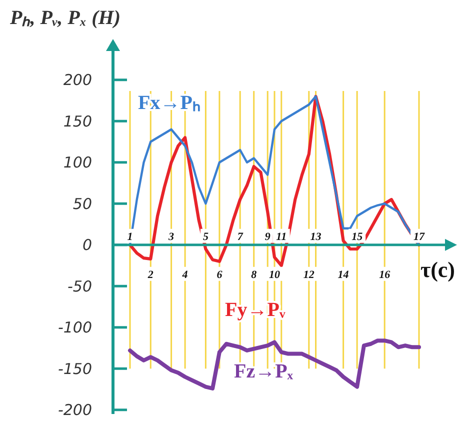 The image size is (459, 430). Describe the element at coordinates (80, 286) in the screenshot. I see `y-tick-label: -50` at that location.